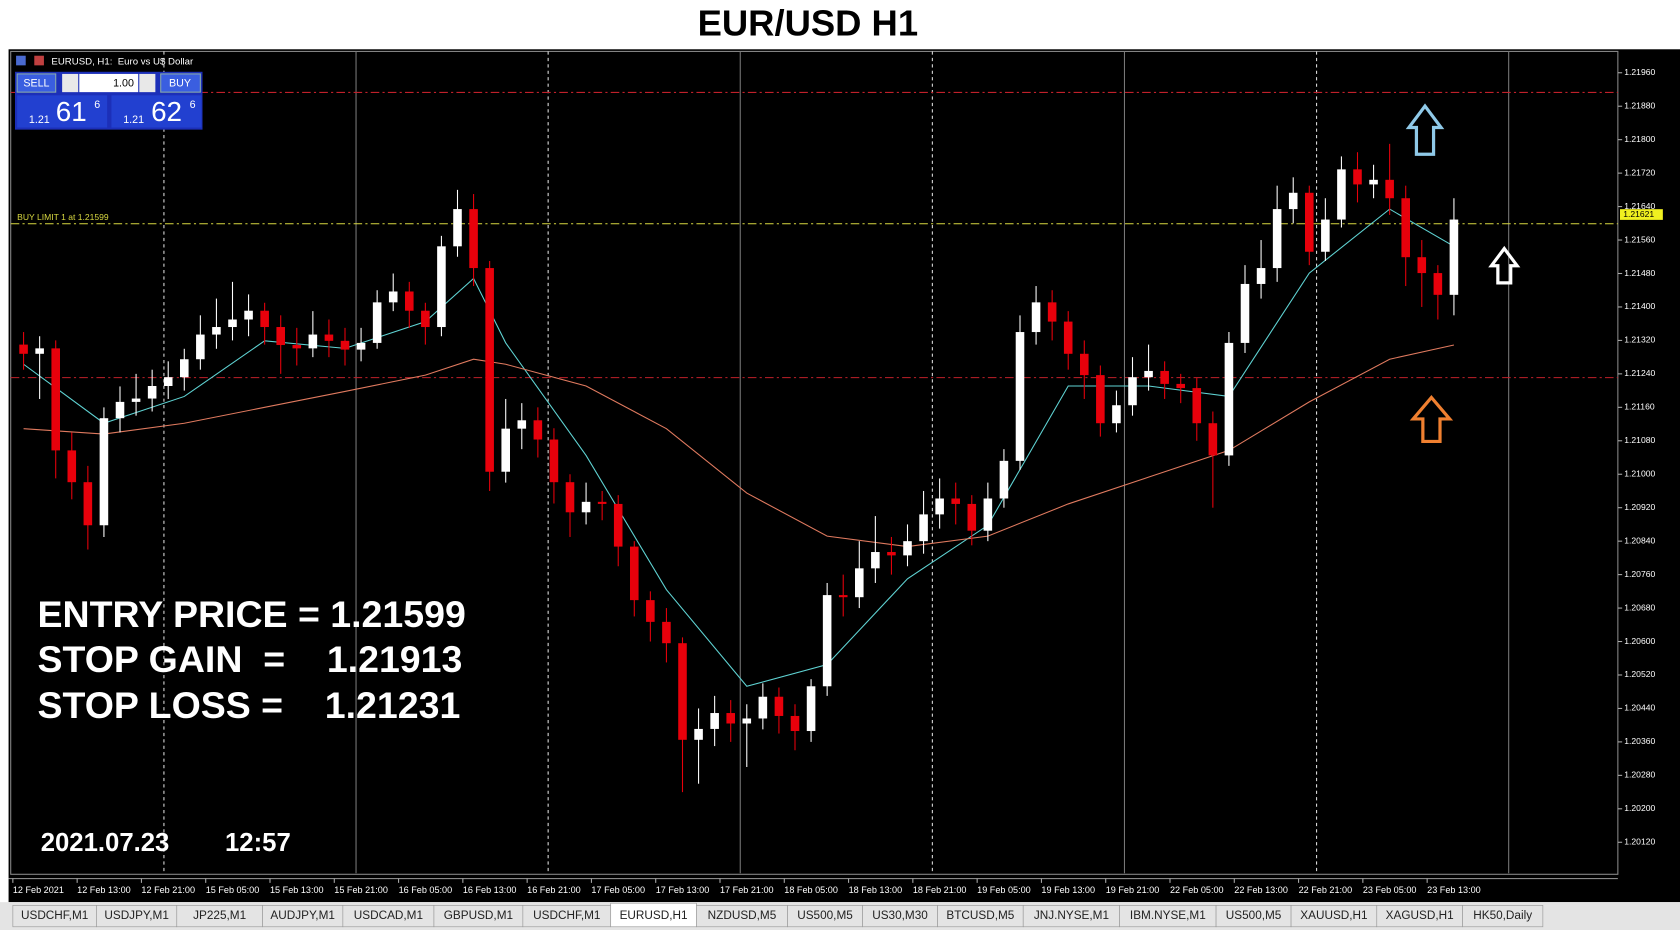  I want to click on tab-label: IBM.NYSE,M1, so click(1168, 915).